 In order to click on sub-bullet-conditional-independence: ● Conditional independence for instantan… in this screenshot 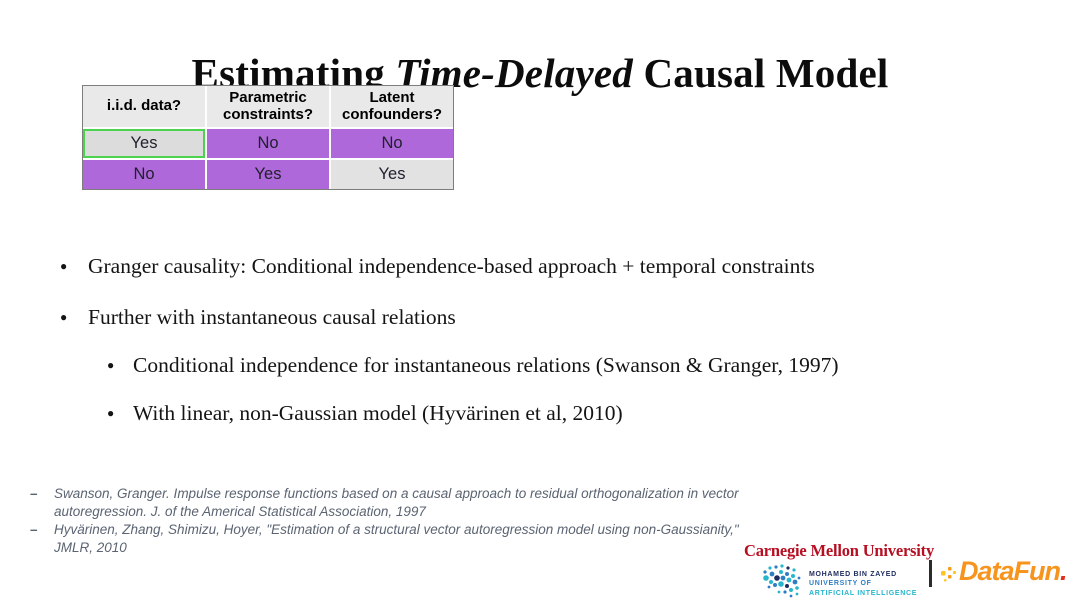, I will do `click(472, 365)`.